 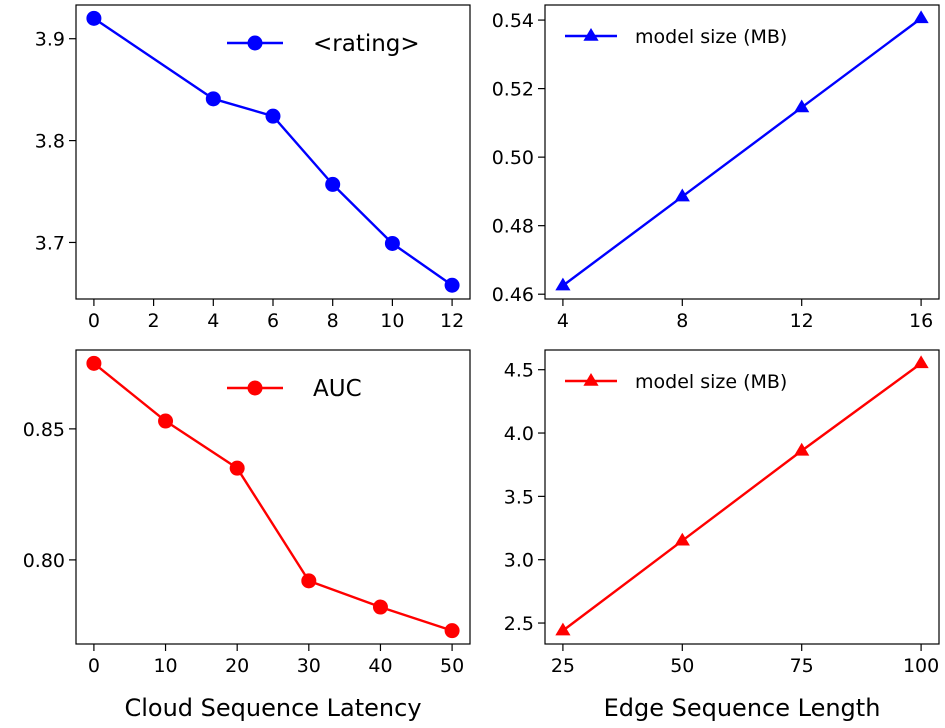 What do you see at coordinates (513, 90) in the screenshot?
I see `y-tick-label: 0.52` at bounding box center [513, 90].